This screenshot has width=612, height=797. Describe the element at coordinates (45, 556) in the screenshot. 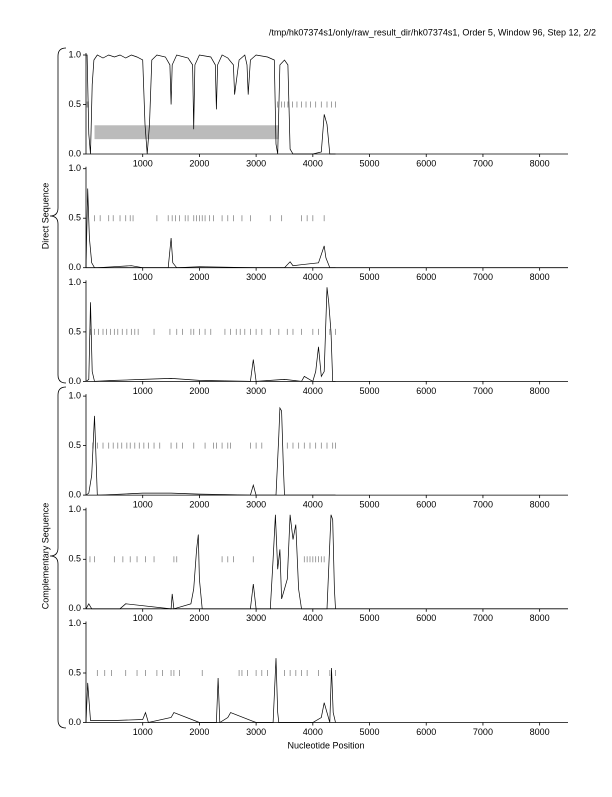

I see `group-label: Complementary Sequence` at that location.